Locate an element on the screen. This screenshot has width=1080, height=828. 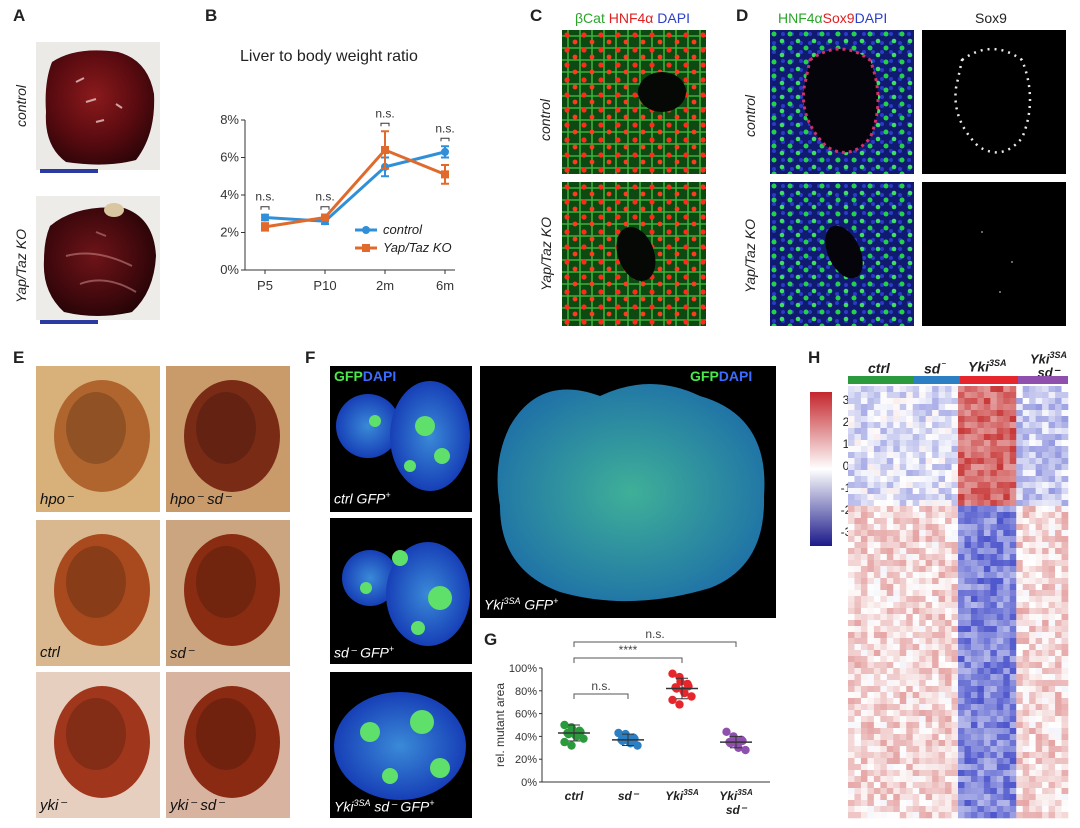
series-line is located at coordinates (355, 186).